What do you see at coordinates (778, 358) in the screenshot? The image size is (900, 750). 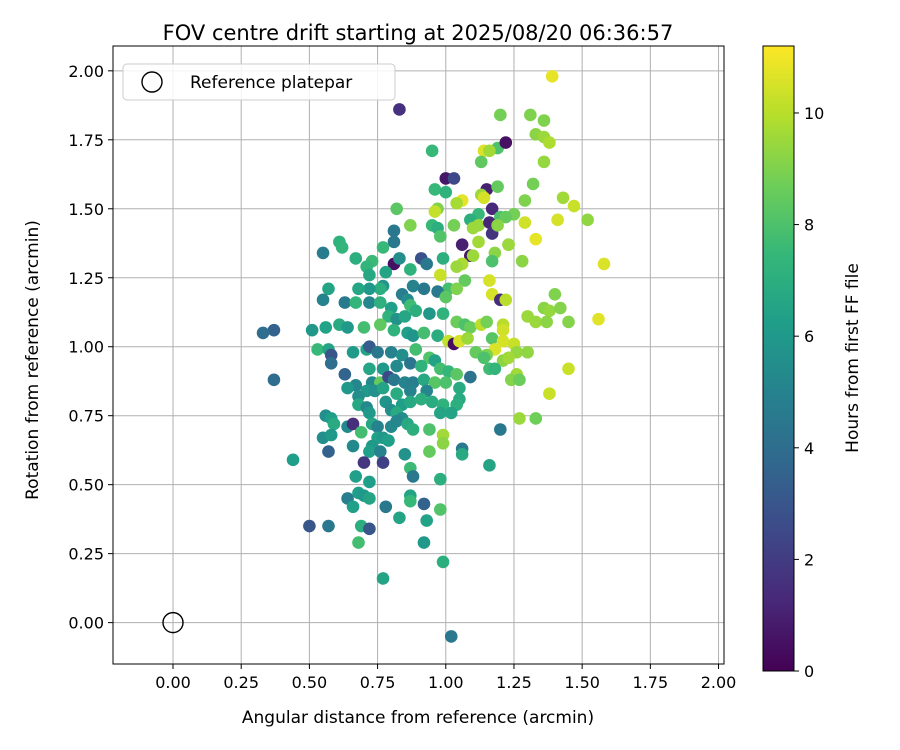 I see `colorbar` at bounding box center [778, 358].